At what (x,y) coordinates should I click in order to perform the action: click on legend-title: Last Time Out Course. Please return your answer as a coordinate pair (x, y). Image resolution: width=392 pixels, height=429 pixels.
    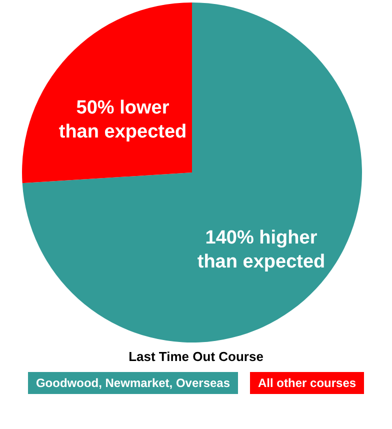
    Looking at the image, I should click on (196, 356).